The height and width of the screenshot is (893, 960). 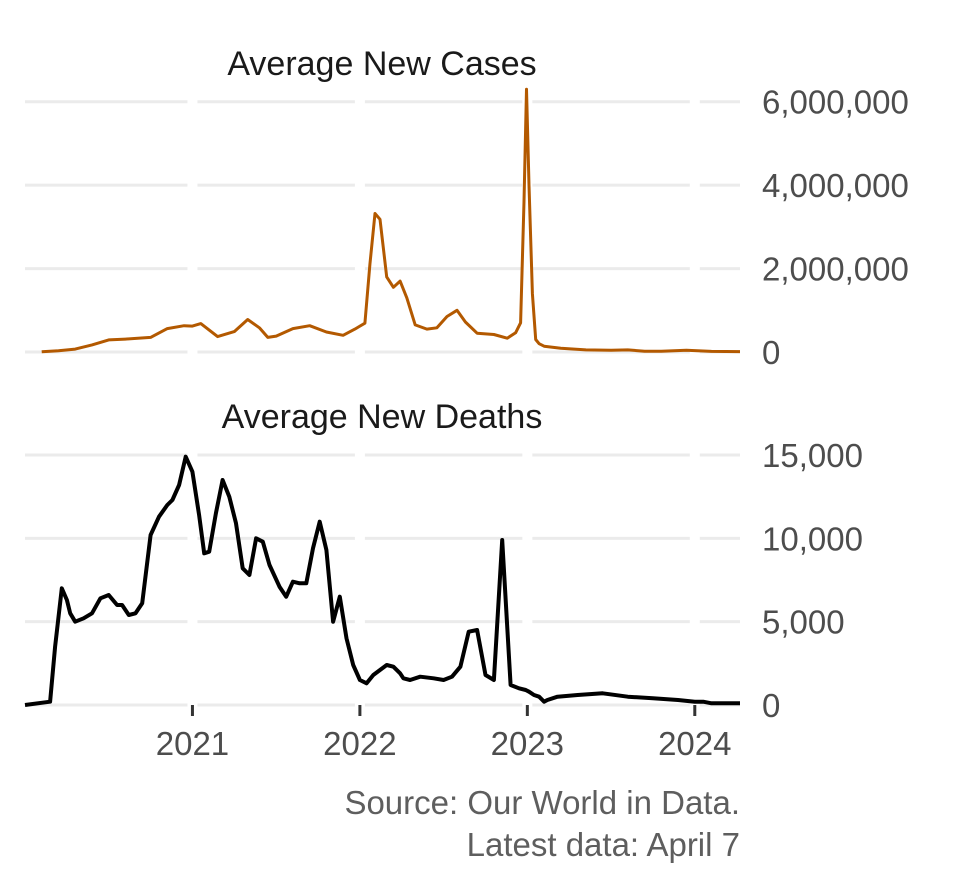 I want to click on deaths-y-tick-label: 15,000, so click(x=812, y=455).